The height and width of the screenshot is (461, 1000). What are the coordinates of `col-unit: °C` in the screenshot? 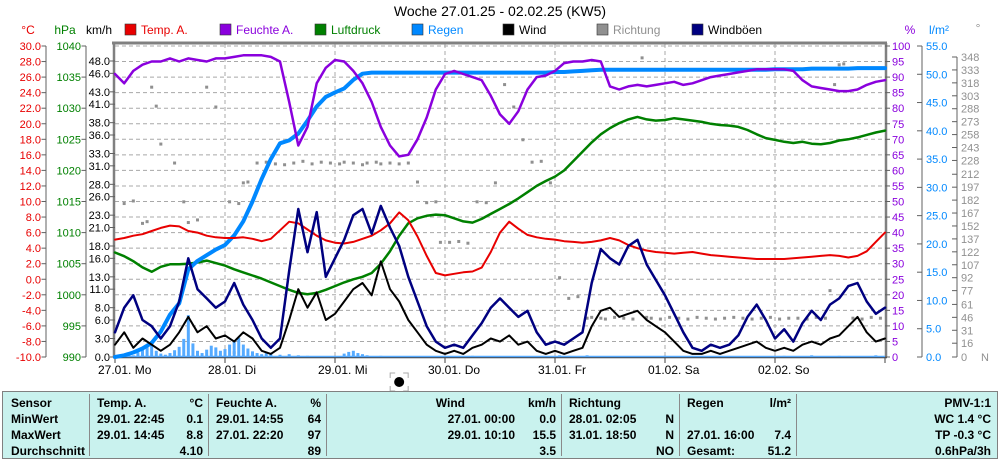 It's located at (196, 403).